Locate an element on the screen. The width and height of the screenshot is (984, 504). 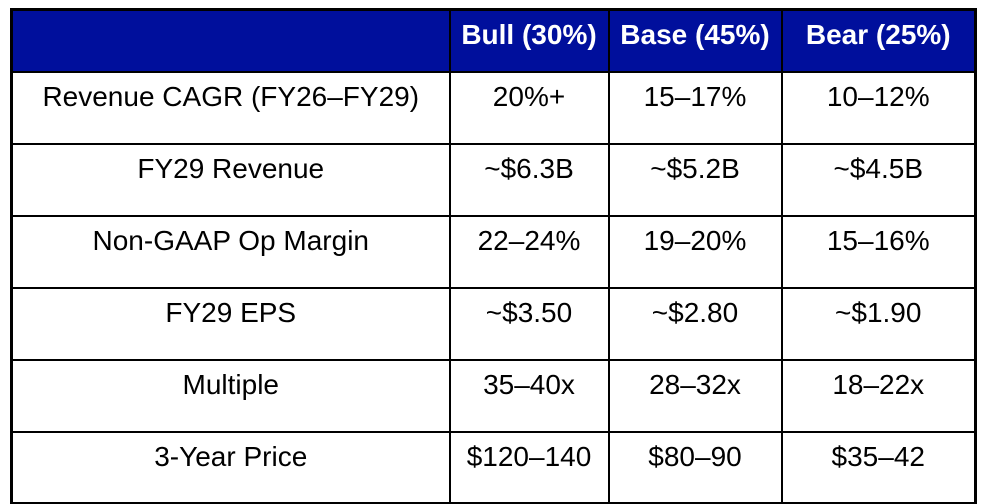
cell-bear: $35–42 is located at coordinates (878, 467).